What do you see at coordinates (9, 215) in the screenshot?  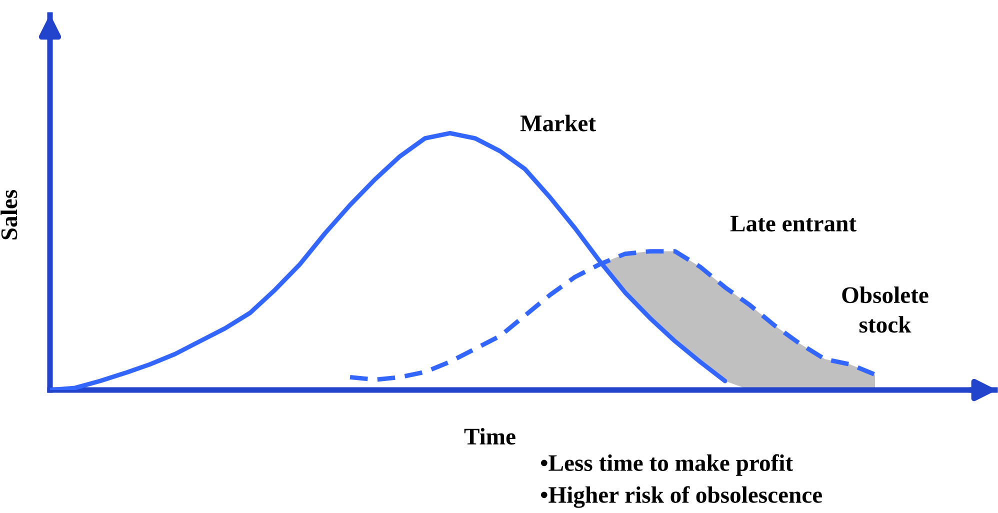 I see `y-axis-title: Sales` at bounding box center [9, 215].